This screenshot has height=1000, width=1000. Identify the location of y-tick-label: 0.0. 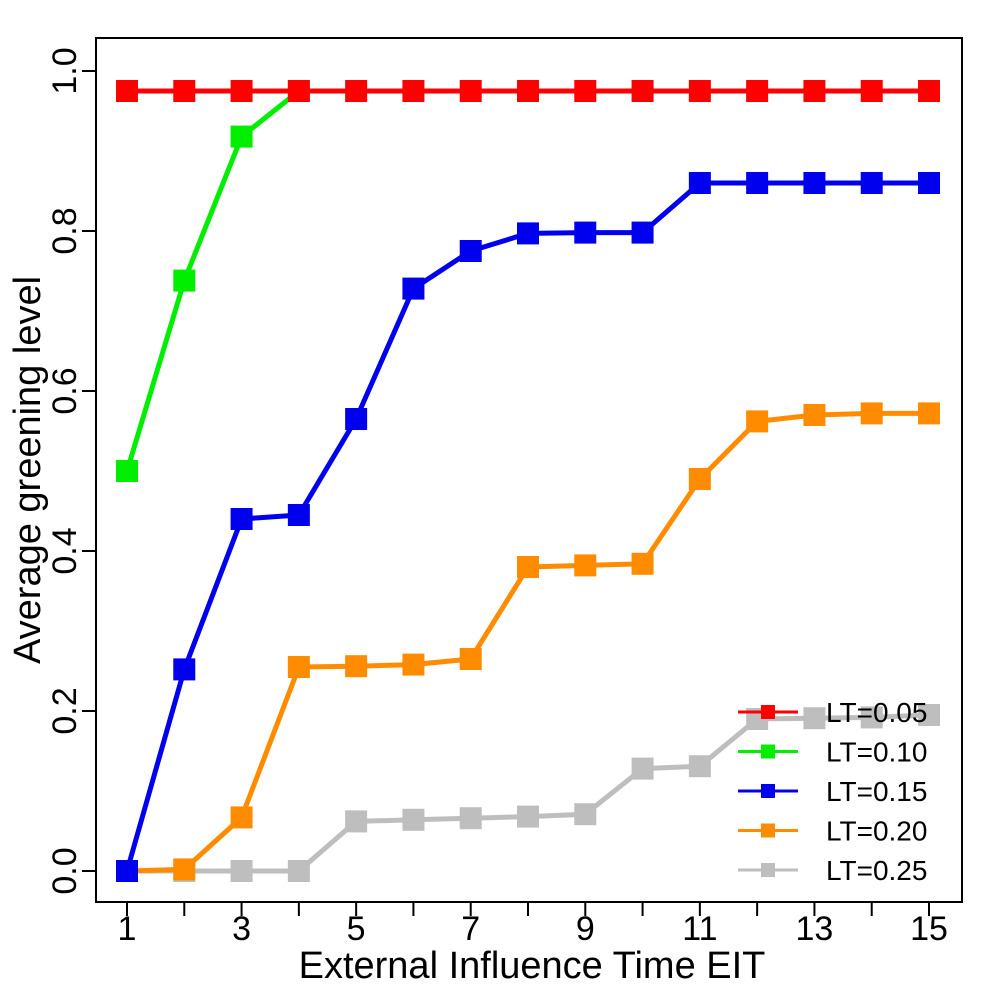
(65, 870).